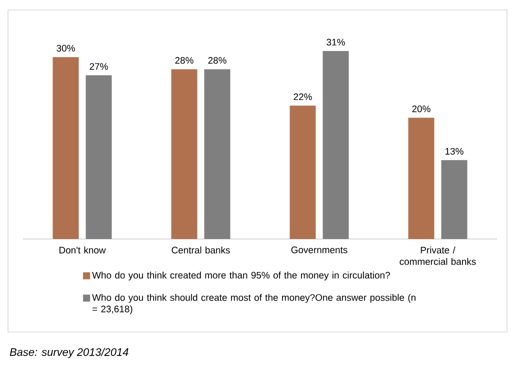 This screenshot has height=368, width=515. I want to click on data-label: 31%, so click(335, 42).